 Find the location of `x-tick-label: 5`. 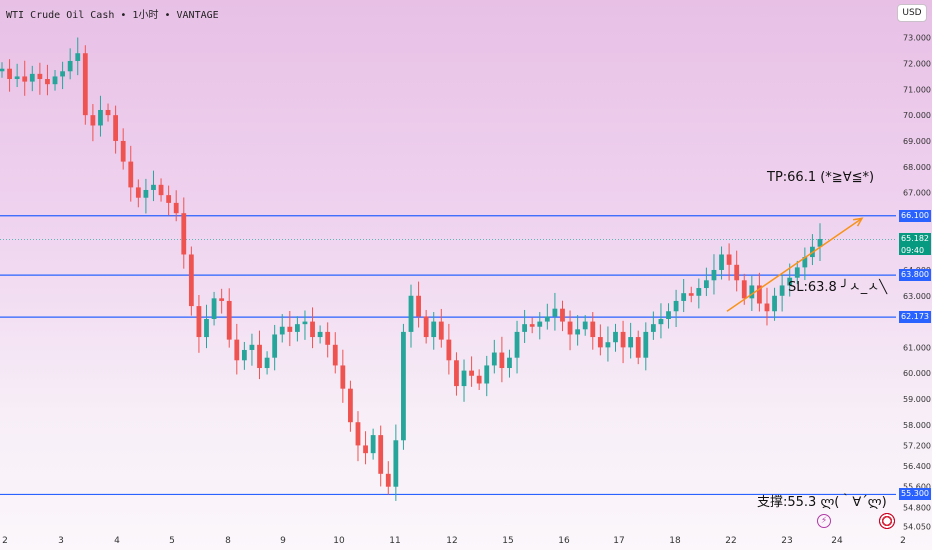

x-tick-label: 5 is located at coordinates (172, 541).